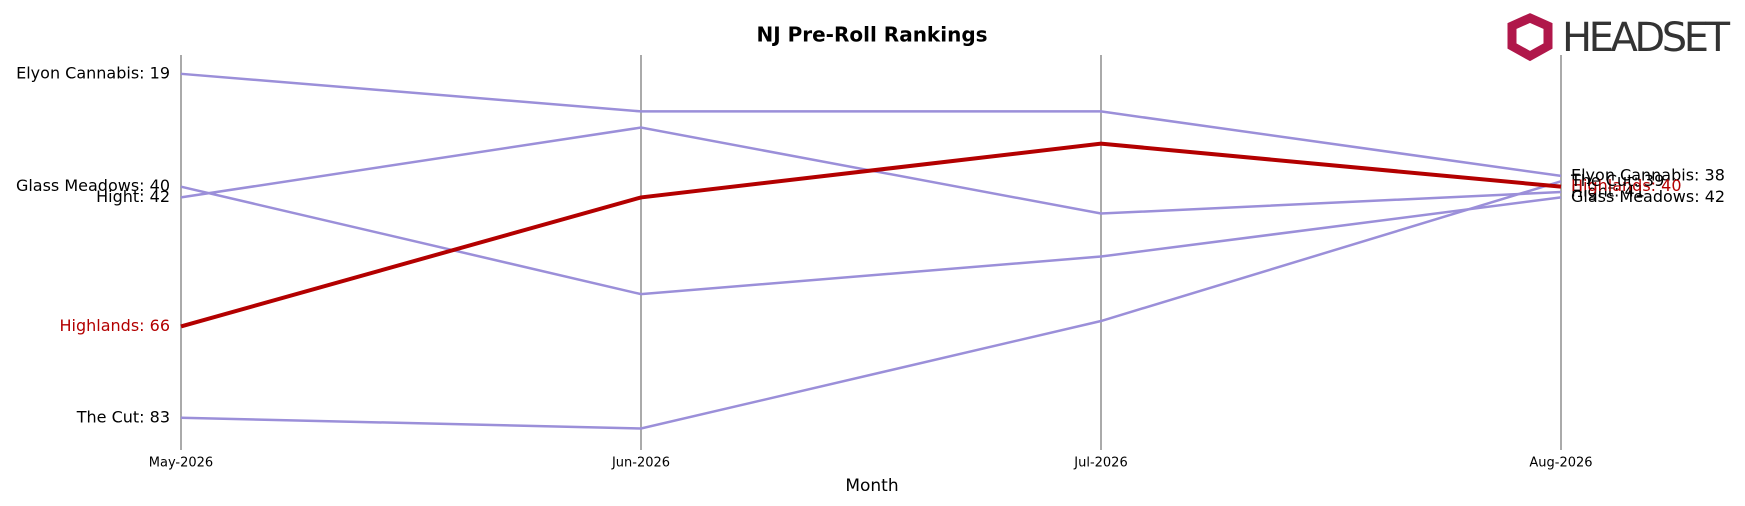 The height and width of the screenshot is (506, 1745). What do you see at coordinates (115, 325) in the screenshot?
I see `data-label: Highlands: 66` at bounding box center [115, 325].